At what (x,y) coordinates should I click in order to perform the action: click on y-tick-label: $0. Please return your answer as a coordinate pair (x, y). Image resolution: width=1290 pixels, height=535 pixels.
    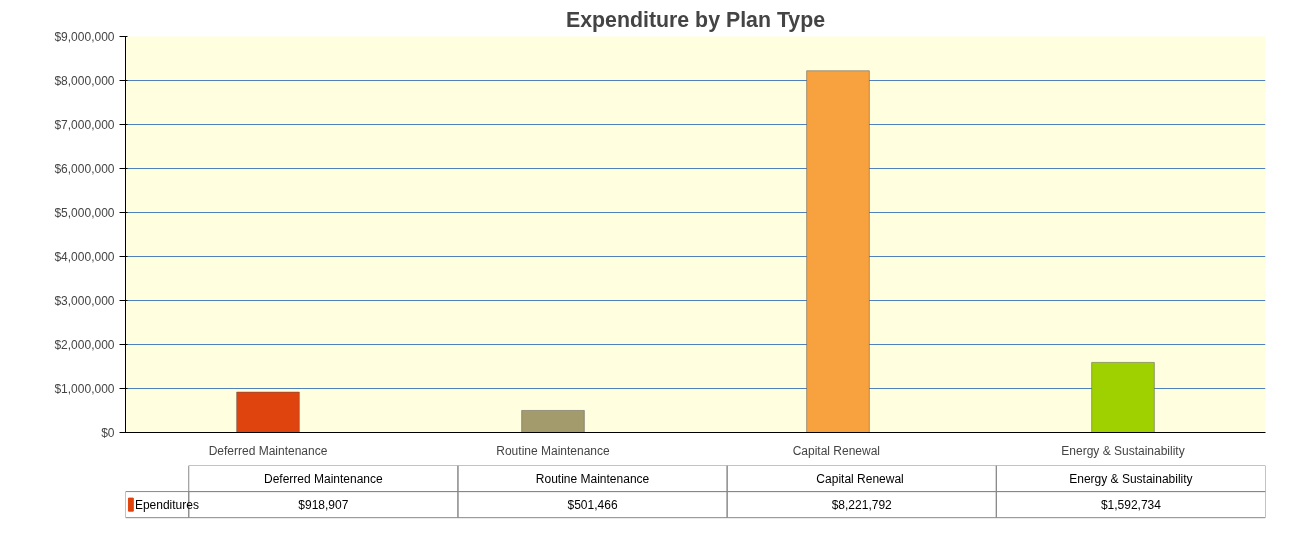
    Looking at the image, I should click on (108, 432).